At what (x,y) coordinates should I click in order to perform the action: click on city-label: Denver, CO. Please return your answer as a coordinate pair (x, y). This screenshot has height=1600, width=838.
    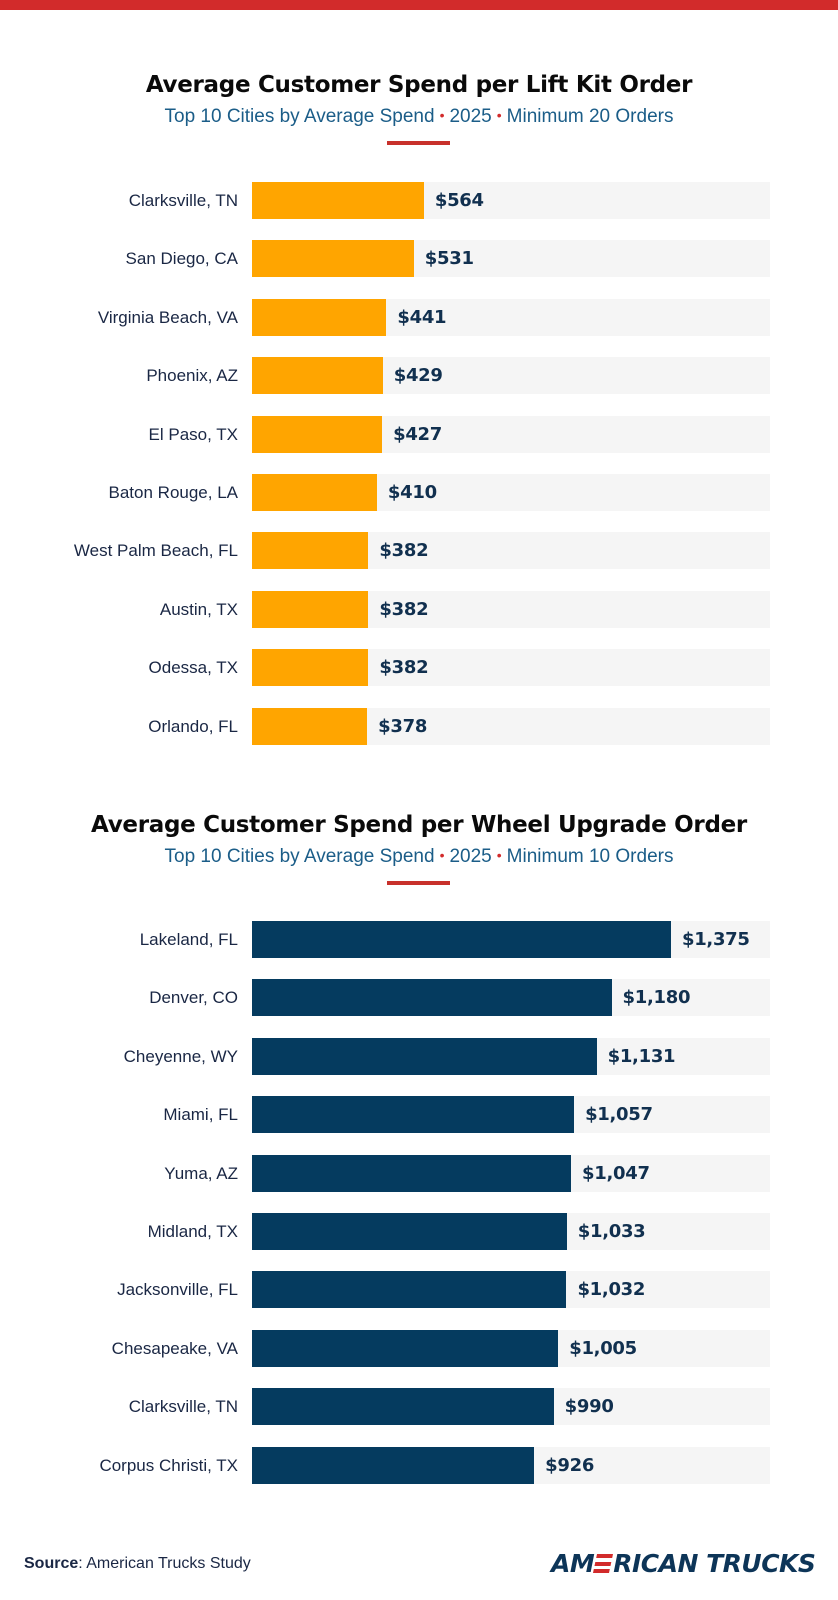
    Looking at the image, I should click on (193, 998).